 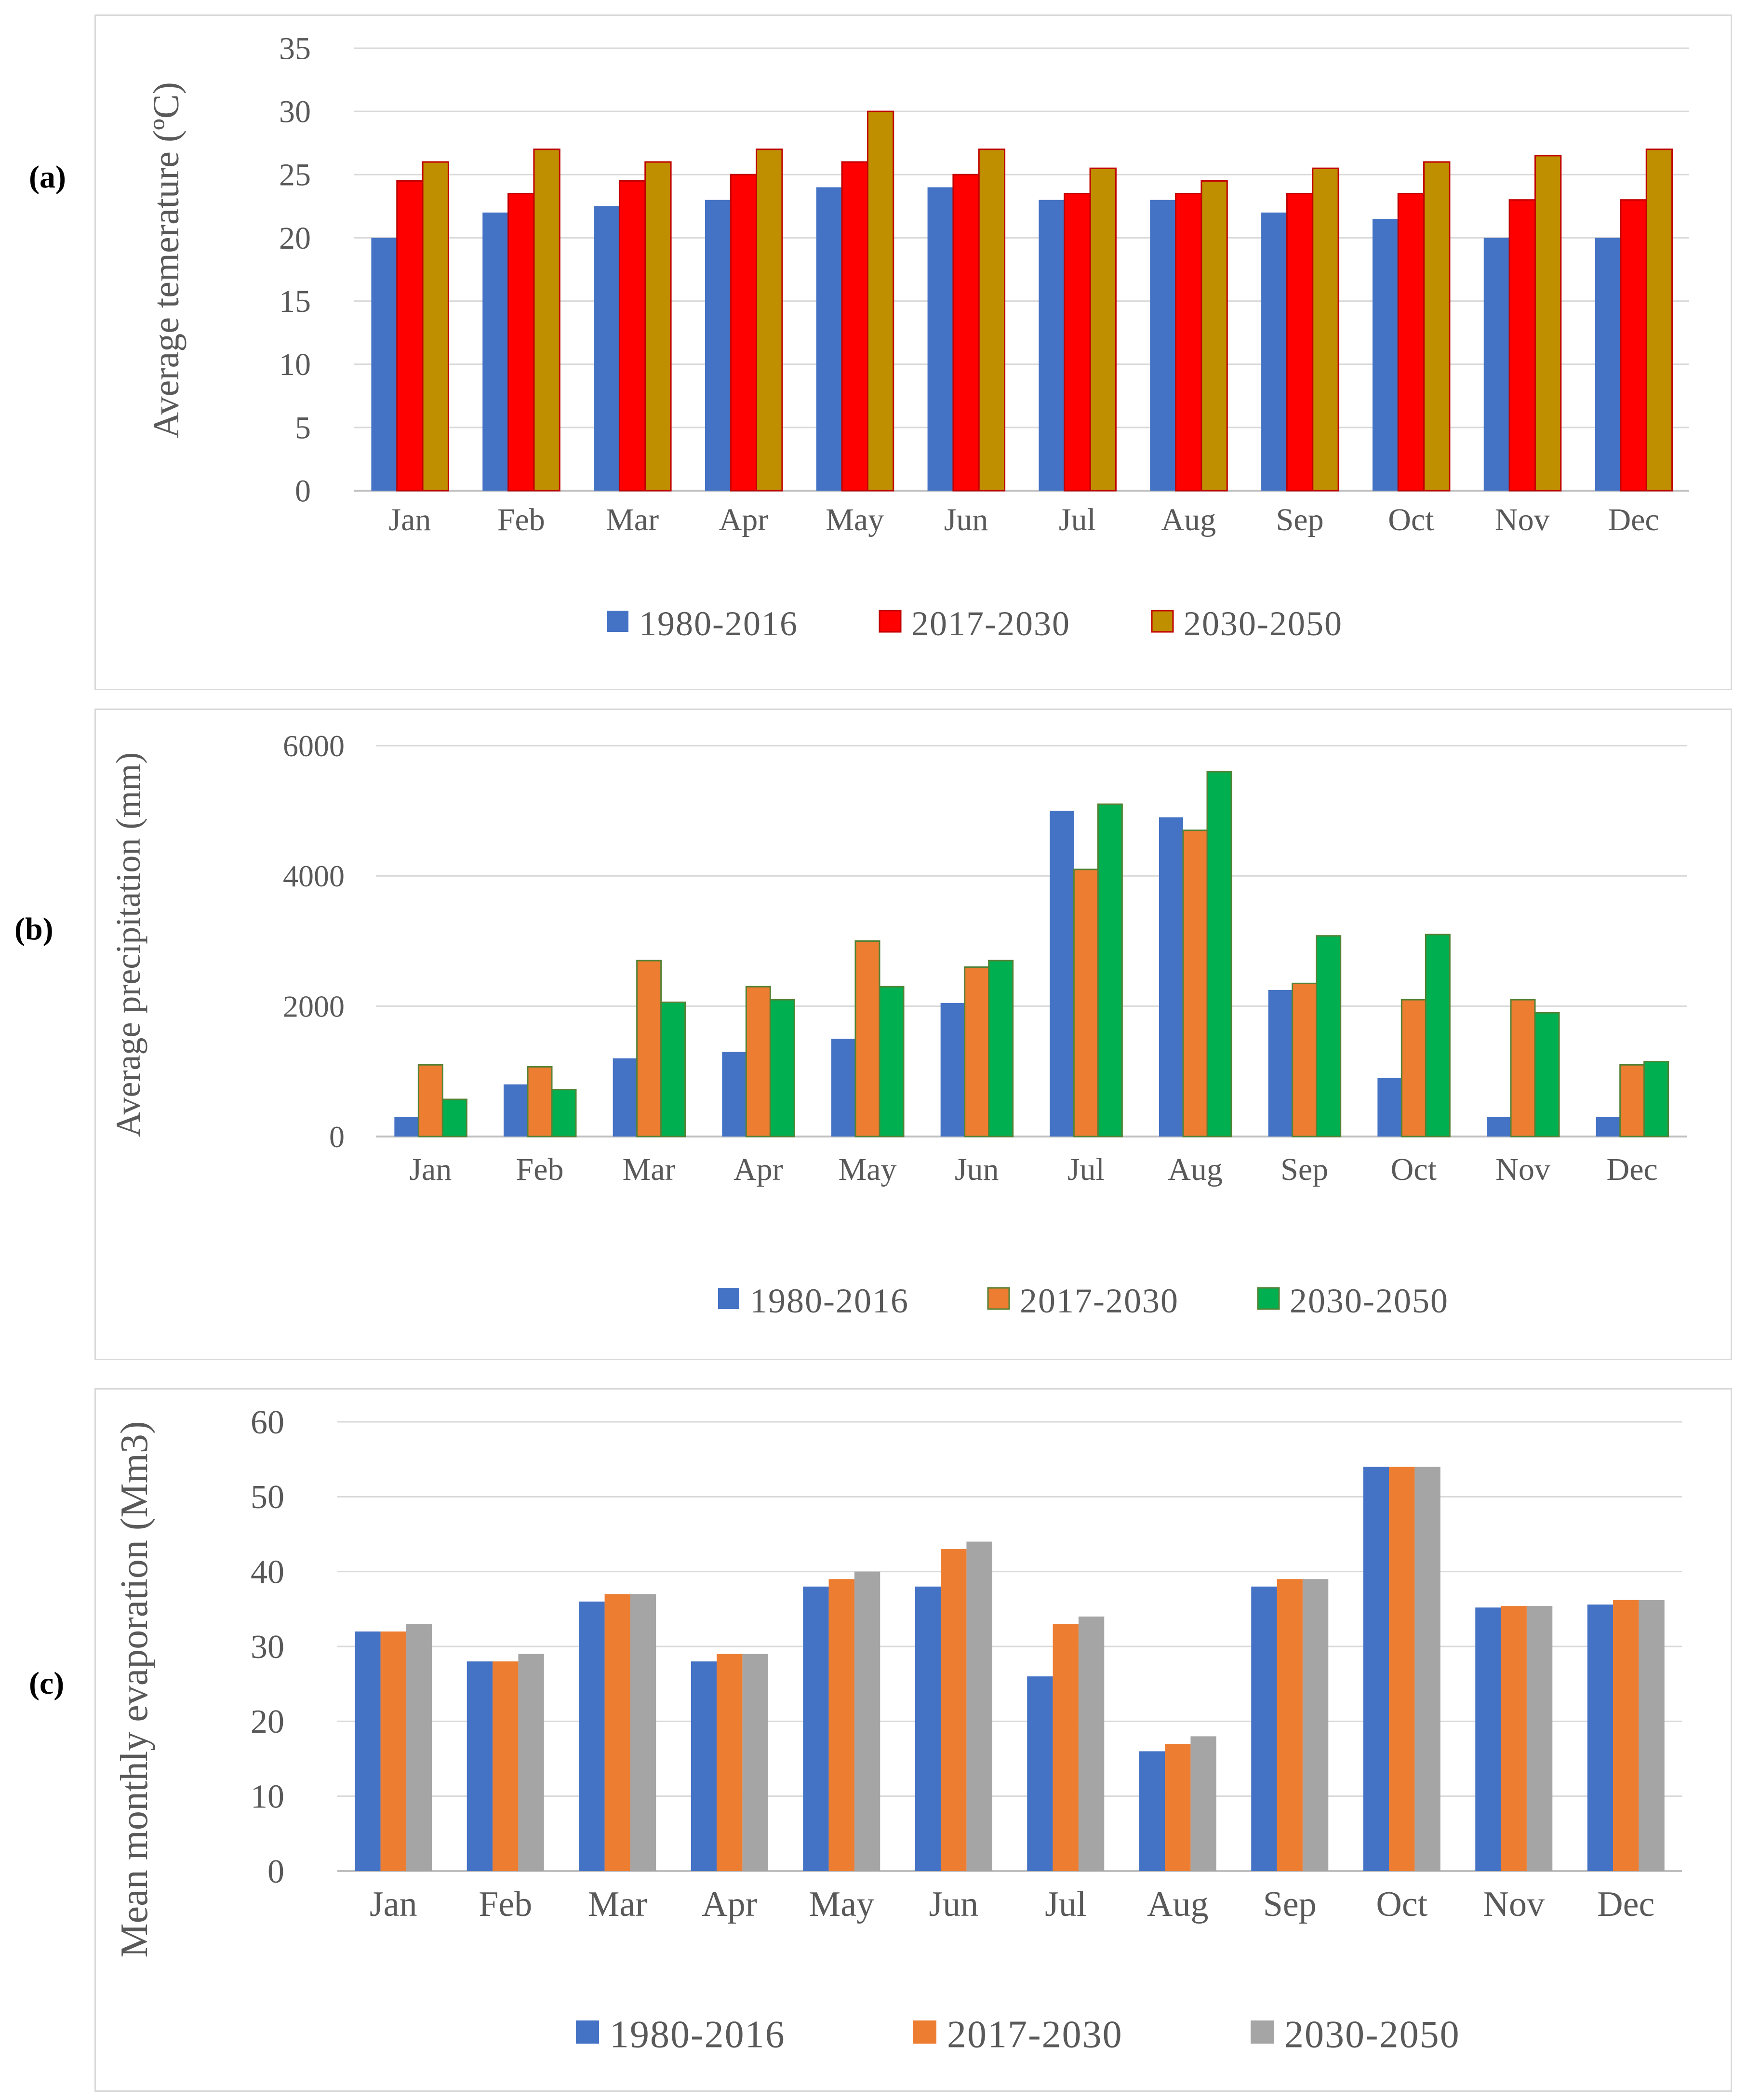 What do you see at coordinates (267, 1497) in the screenshot?
I see `y-tick-label: 50` at bounding box center [267, 1497].